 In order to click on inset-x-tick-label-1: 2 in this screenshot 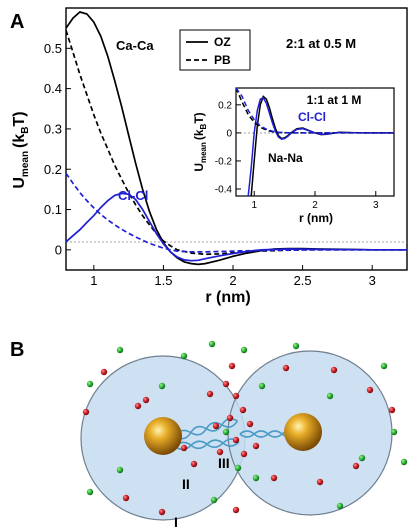, I will do `click(315, 205)`.